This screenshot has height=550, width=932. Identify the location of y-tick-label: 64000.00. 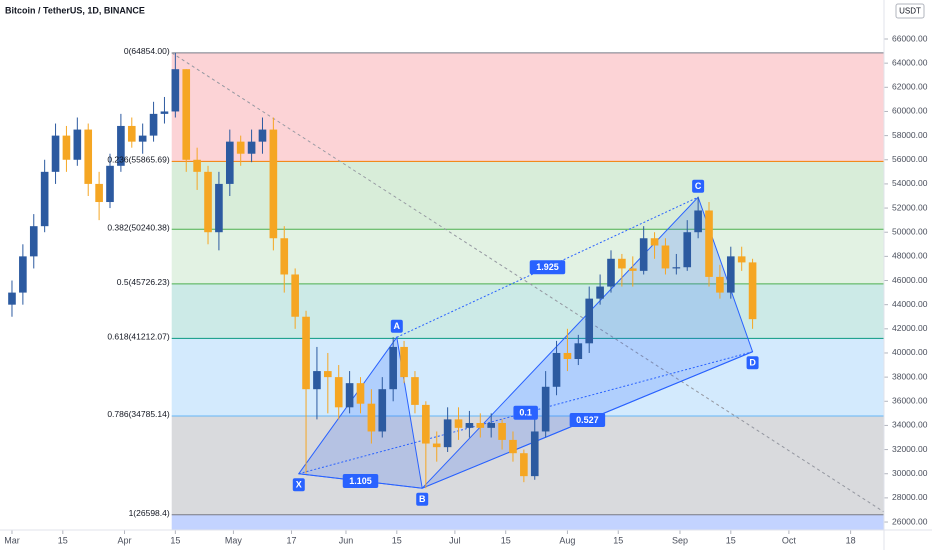
(910, 62).